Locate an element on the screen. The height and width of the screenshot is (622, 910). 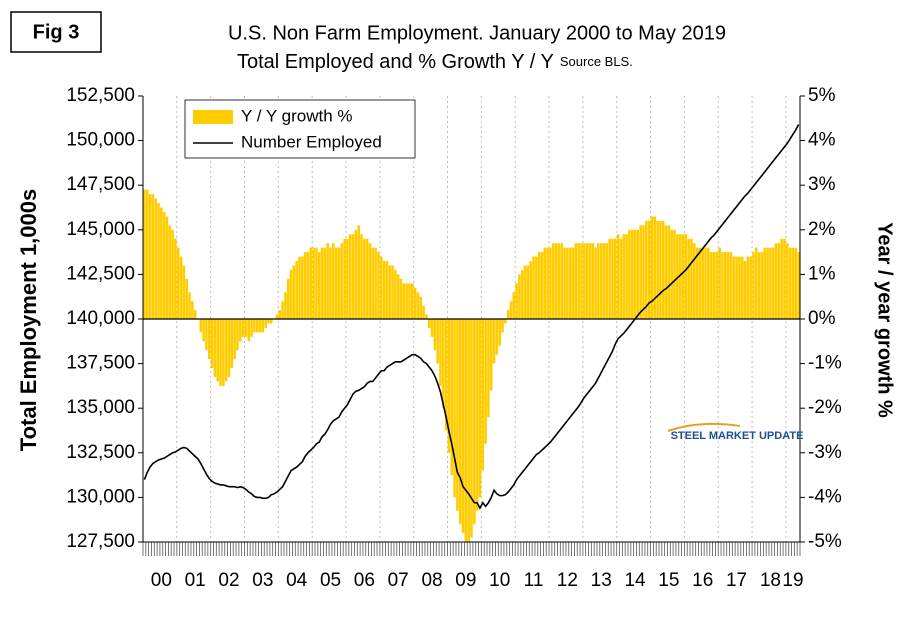
y2-tick-label: 5% is located at coordinates (822, 95).